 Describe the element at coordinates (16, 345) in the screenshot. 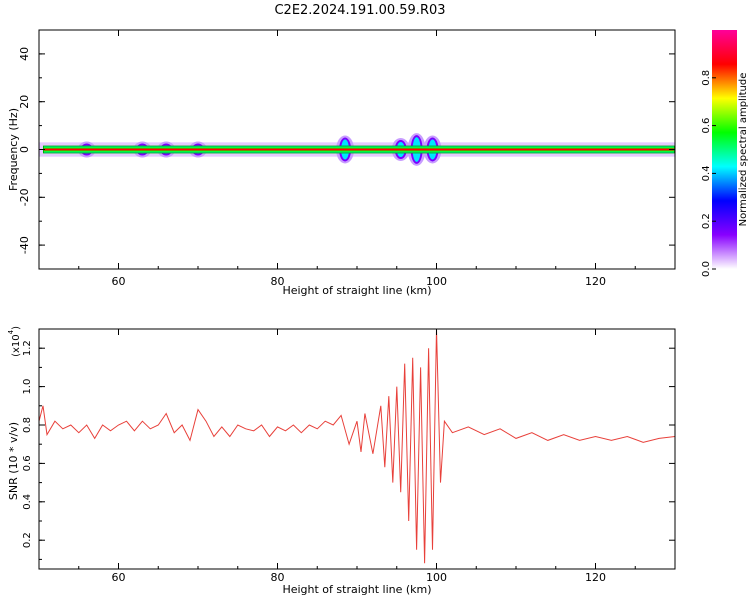

I see `multiplier-base: (x10` at that location.